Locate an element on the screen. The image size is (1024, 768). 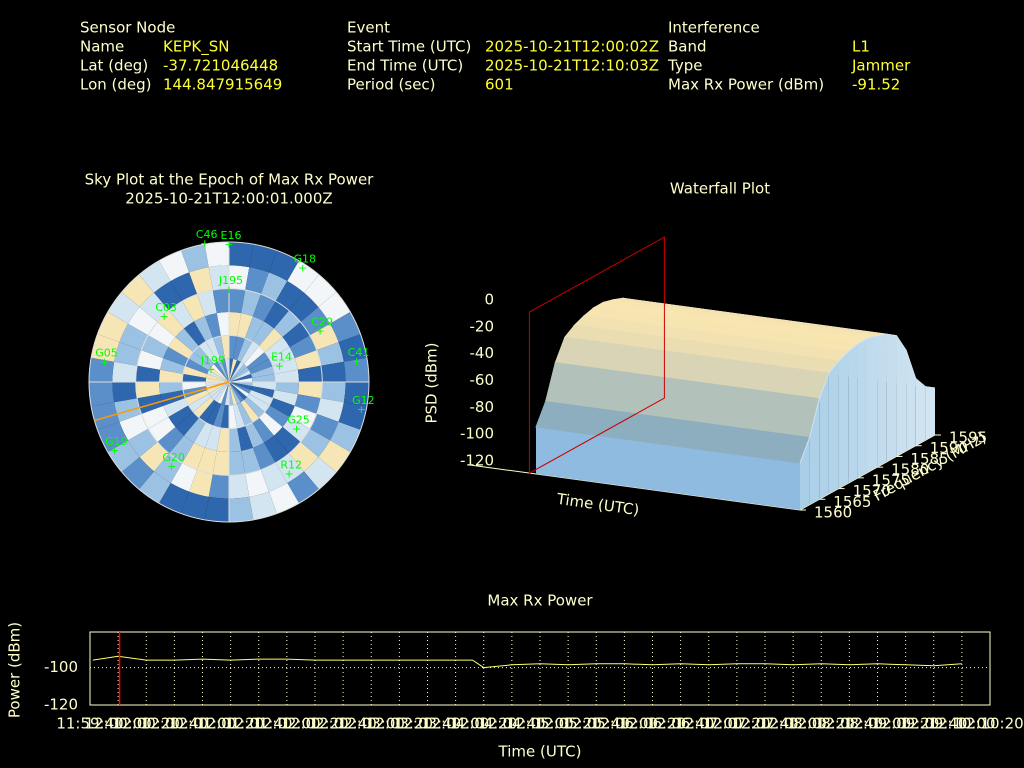
field-label: Period (sec) is located at coordinates (391, 85).